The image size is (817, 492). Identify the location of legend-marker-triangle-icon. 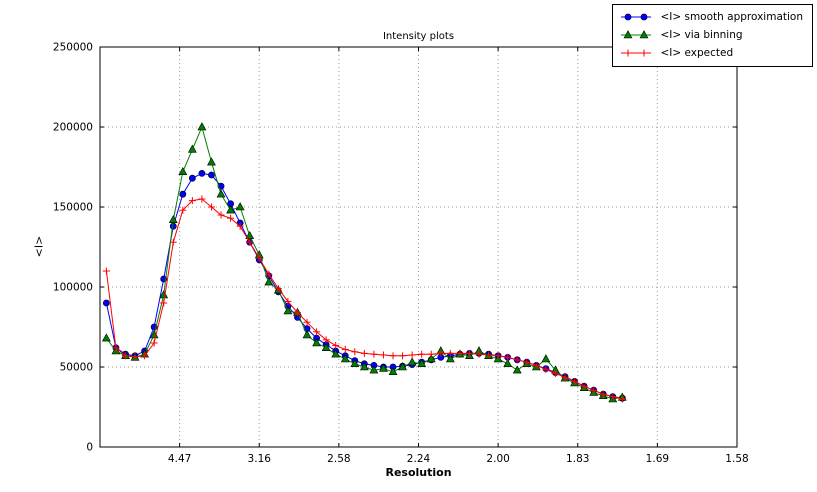
(636, 34).